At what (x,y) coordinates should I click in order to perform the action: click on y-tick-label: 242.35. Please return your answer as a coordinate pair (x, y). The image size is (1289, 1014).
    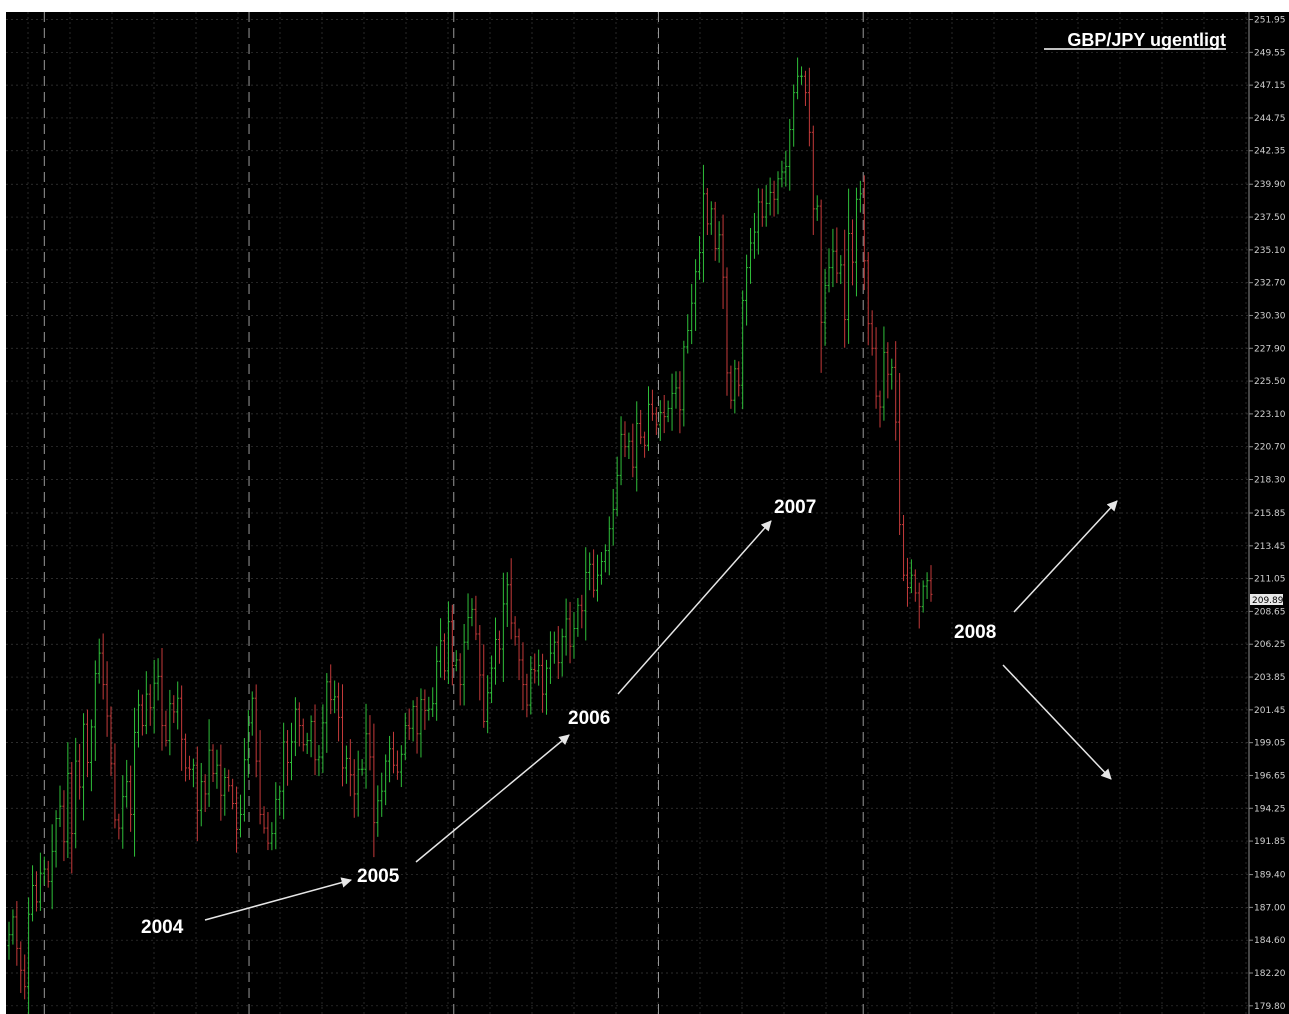
    Looking at the image, I should click on (1270, 152).